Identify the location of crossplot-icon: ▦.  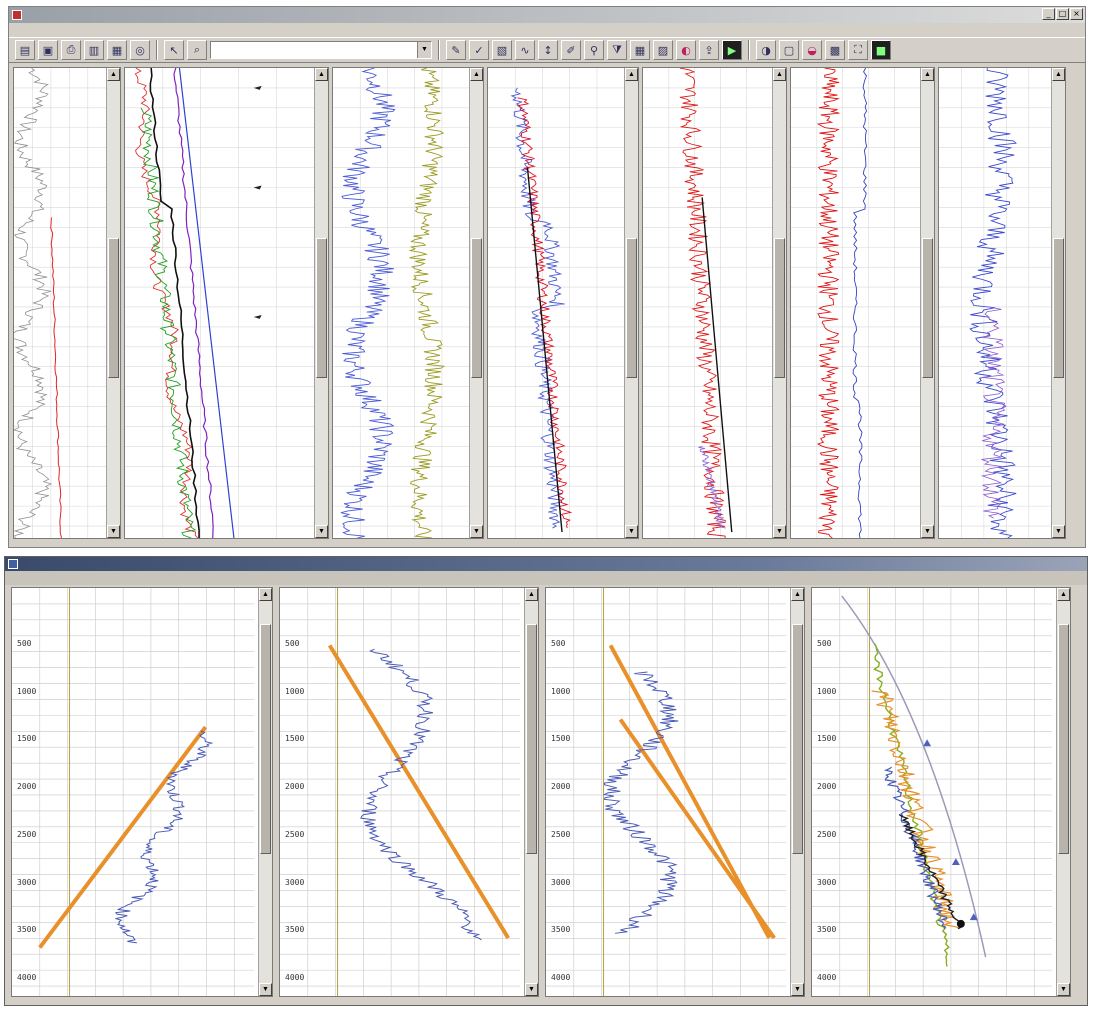
(117, 50).